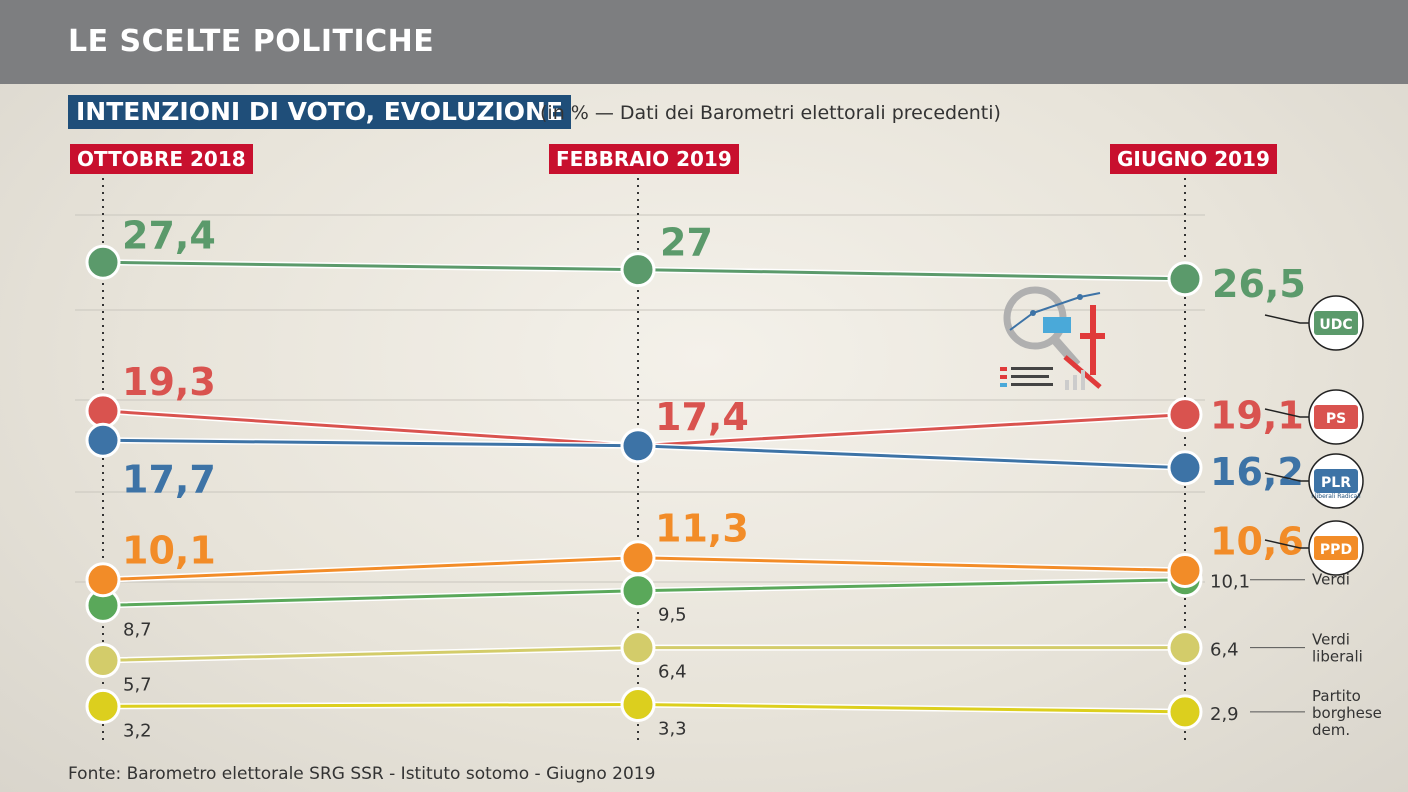  Describe the element at coordinates (672, 615) in the screenshot. I see `value-label-verdi-1: 9,5` at that location.